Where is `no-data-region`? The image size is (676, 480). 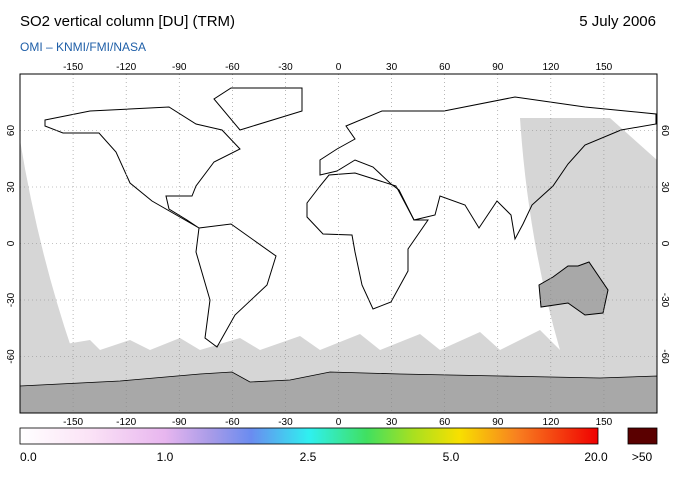 no-data-region is located at coordinates (46, 245).